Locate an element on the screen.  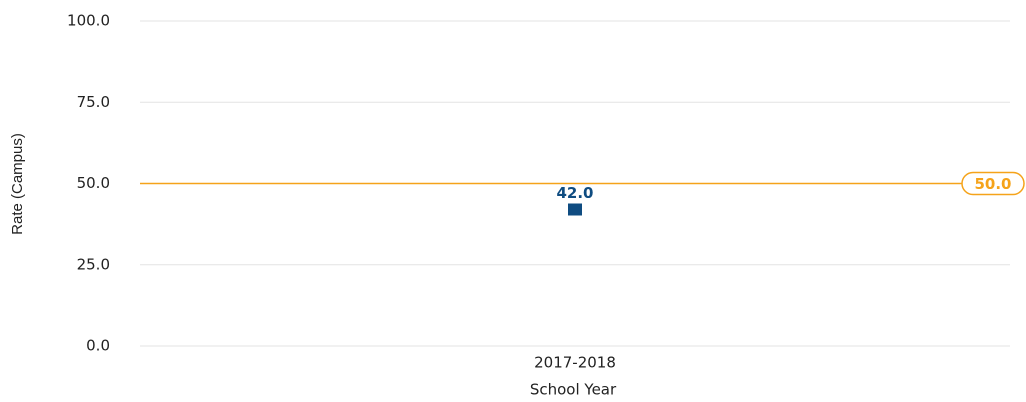
y-tick-label: 75.0 is located at coordinates (93, 102).